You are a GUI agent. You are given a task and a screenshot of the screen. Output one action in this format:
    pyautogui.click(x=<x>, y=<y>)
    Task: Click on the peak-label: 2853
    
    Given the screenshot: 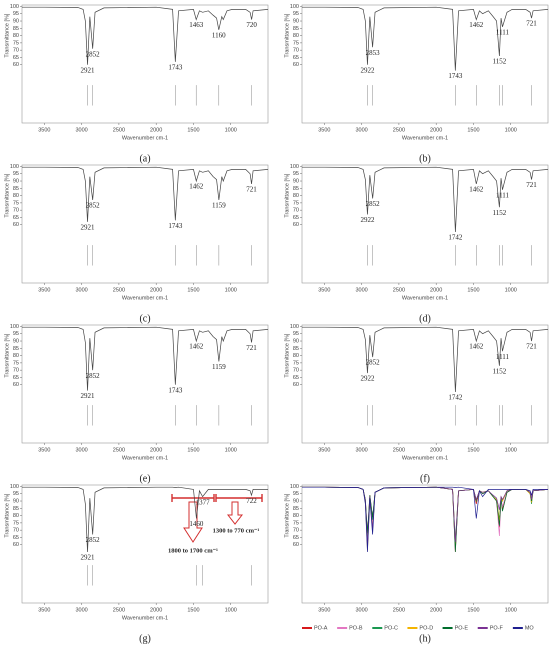 What is the action you would take?
    pyautogui.click(x=373, y=53)
    